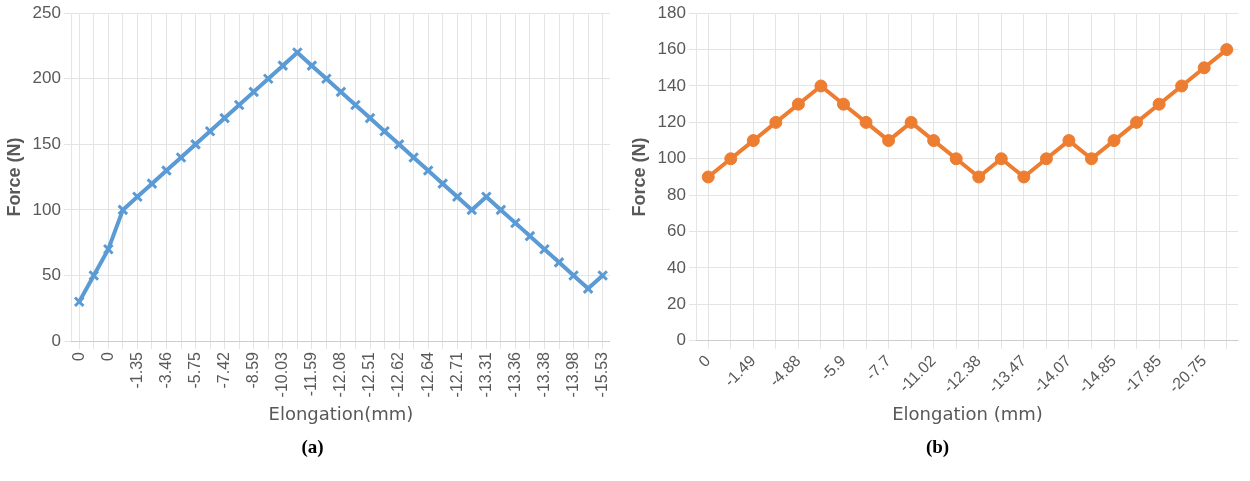  I want to click on x-tick-label: -12.51, so click(369, 374).